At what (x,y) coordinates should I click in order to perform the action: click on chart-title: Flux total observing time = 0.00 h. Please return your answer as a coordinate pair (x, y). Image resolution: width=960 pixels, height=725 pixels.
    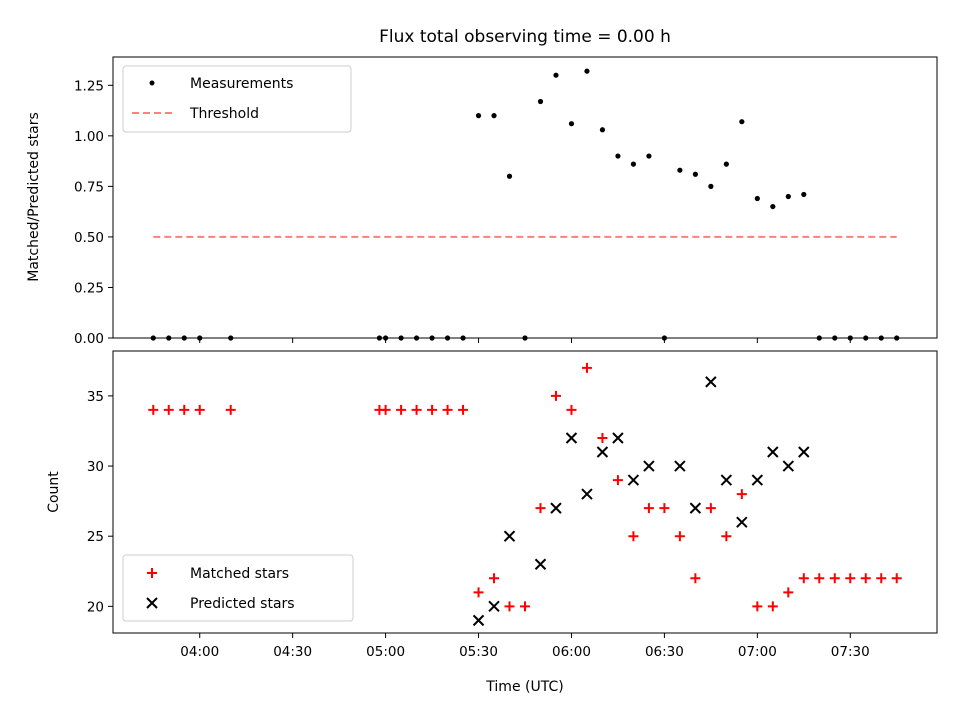
    Looking at the image, I should click on (525, 37).